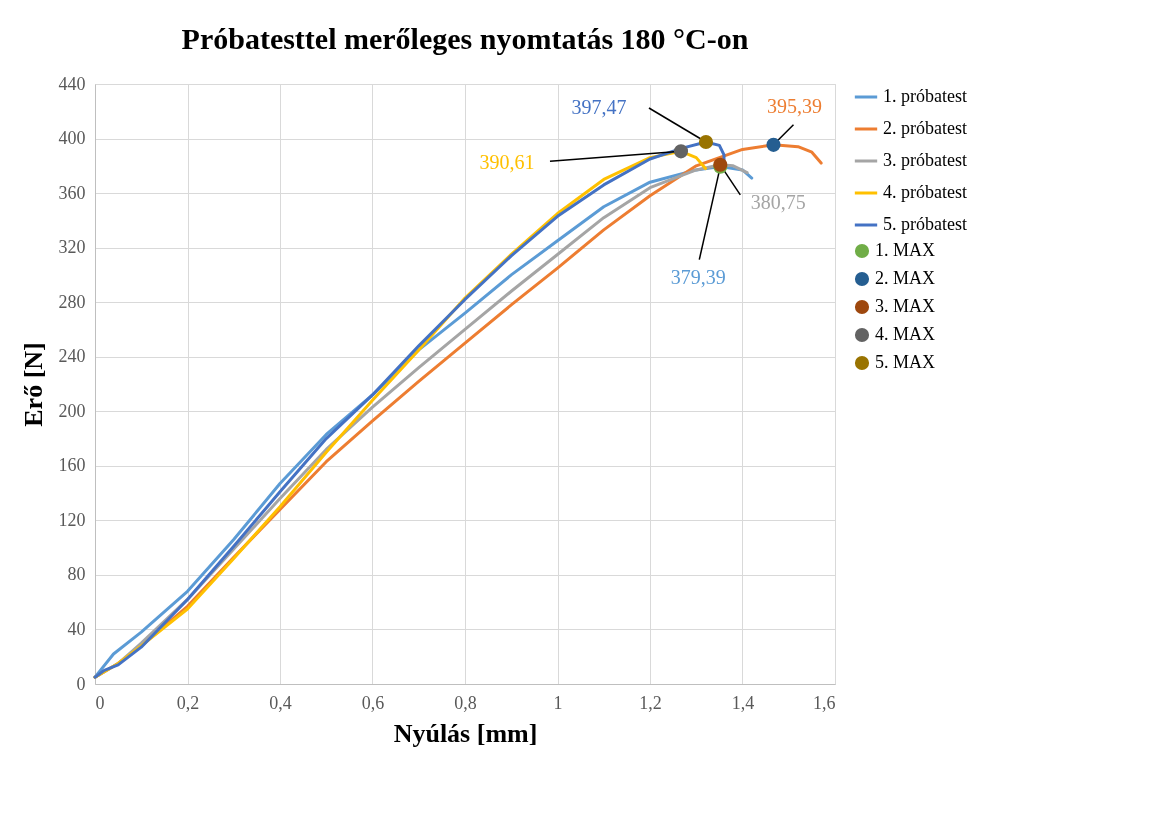 Image resolution: width=1160 pixels, height=833 pixels. Describe the element at coordinates (650, 702) in the screenshot. I see `x-tick-label: 1,2` at that location.